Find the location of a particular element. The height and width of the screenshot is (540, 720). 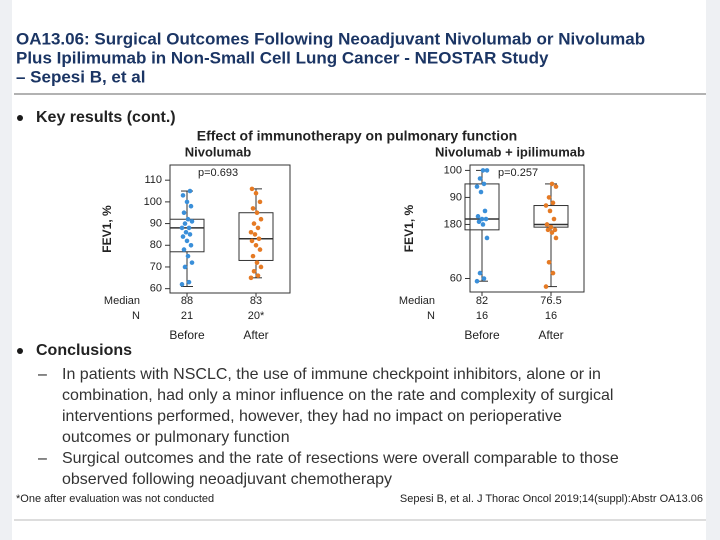

slide-title: – Sepesi B, et al is located at coordinates (80, 76).